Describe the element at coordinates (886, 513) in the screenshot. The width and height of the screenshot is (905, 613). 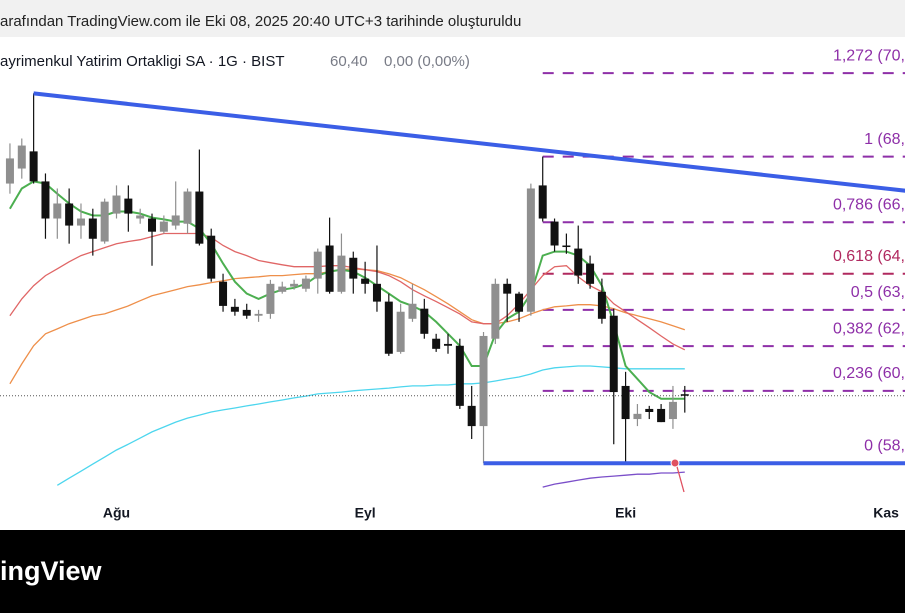
I see `x-tick-label: Kas` at that location.